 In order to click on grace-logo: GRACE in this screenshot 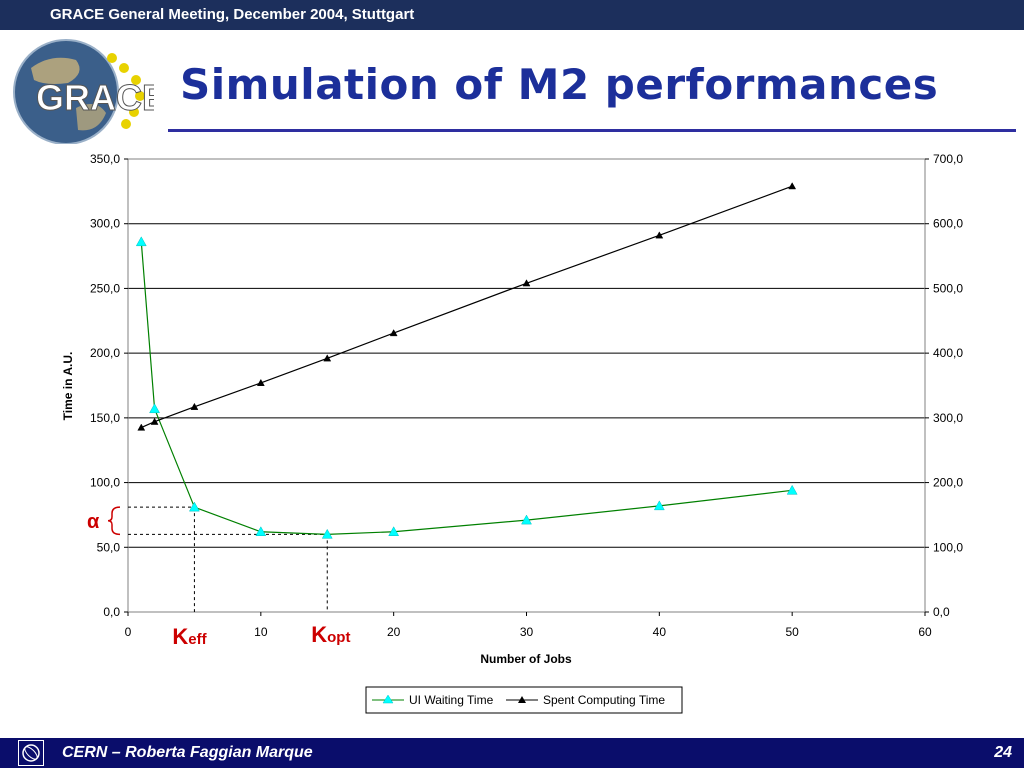, I will do `click(83, 91)`.